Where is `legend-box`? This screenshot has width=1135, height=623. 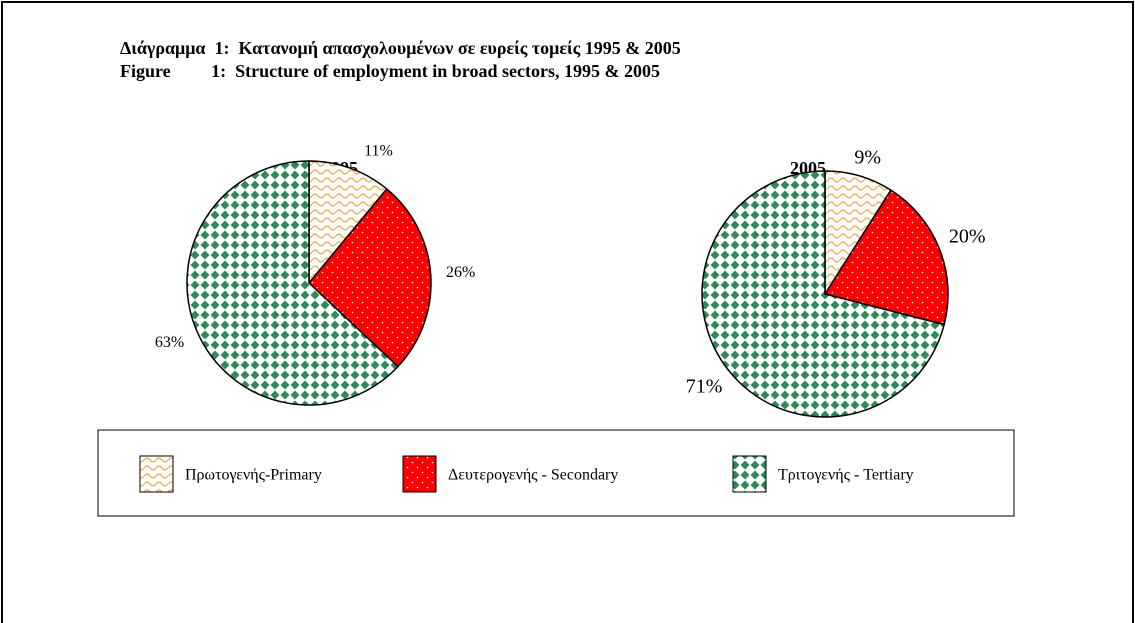 legend-box is located at coordinates (556, 473).